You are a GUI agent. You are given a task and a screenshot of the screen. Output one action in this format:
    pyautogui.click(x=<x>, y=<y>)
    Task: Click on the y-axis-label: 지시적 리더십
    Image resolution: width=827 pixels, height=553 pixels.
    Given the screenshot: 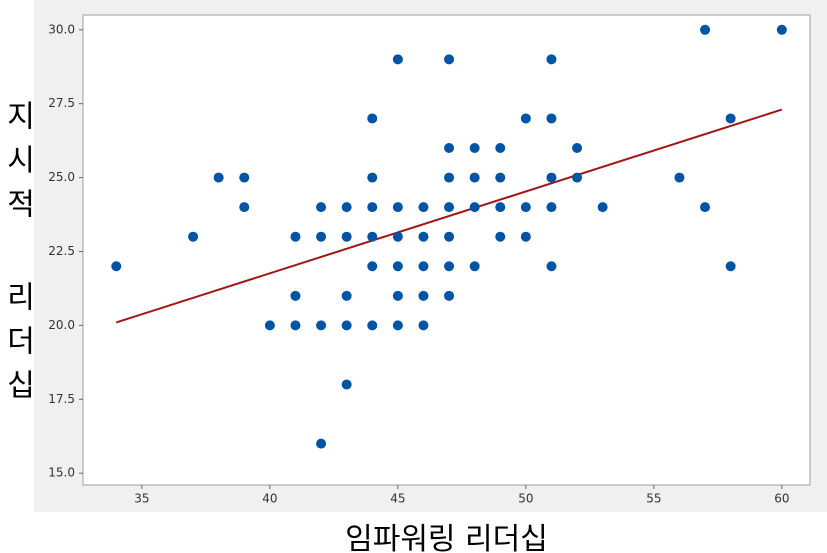 What is the action you would take?
    pyautogui.click(x=17, y=256)
    